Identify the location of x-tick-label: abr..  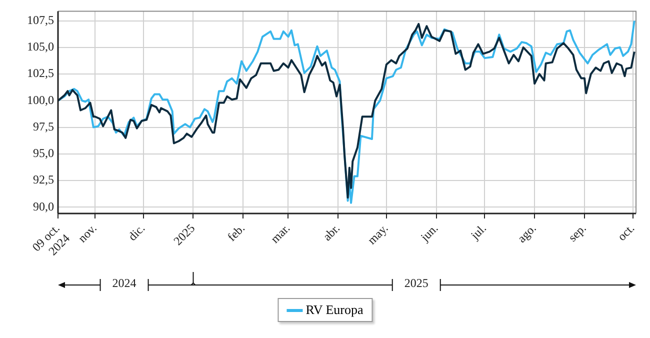
(331, 232).